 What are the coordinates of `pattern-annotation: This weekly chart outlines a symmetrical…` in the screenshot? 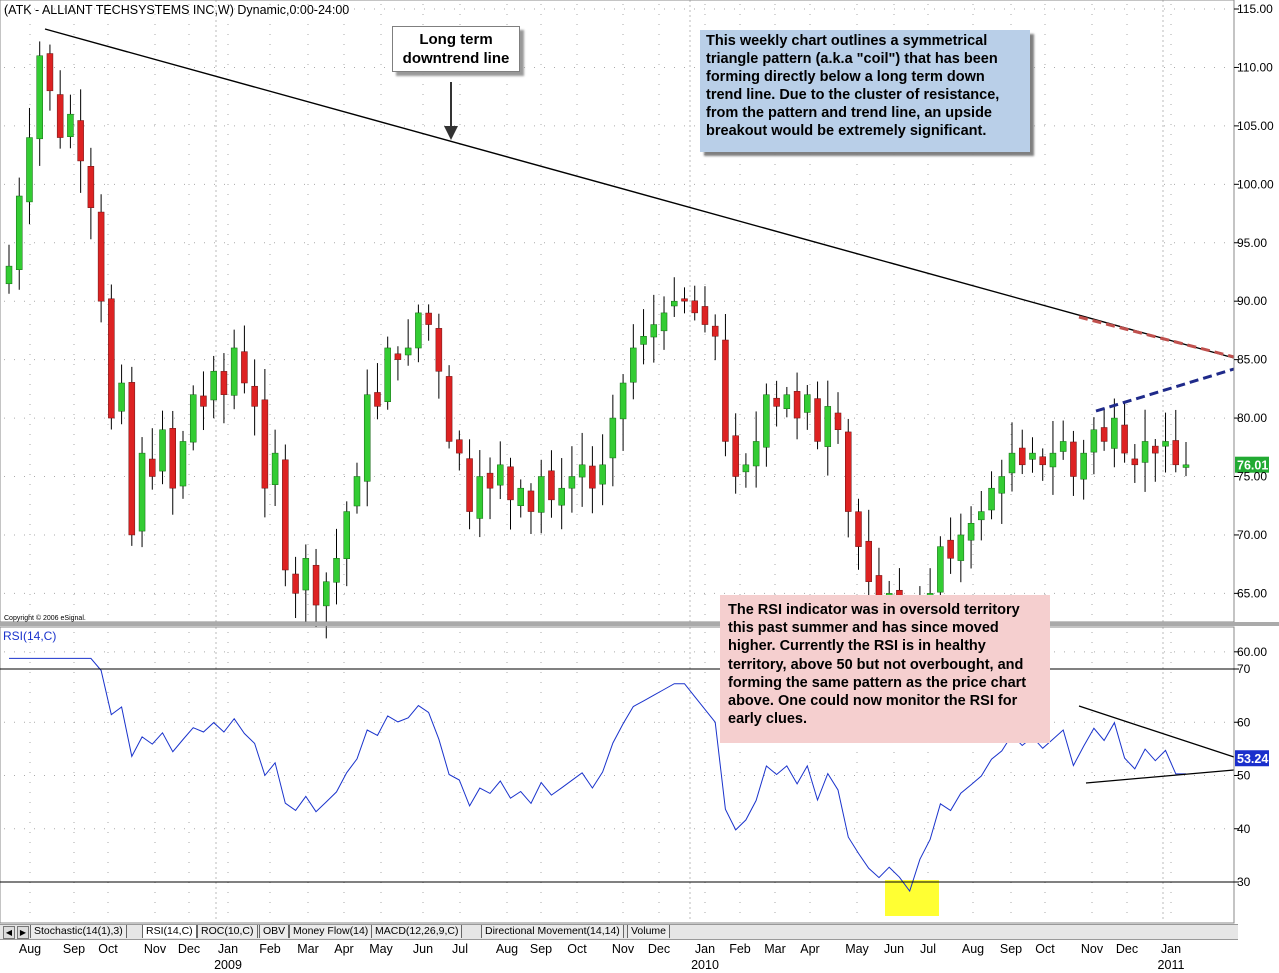 It's located at (865, 91).